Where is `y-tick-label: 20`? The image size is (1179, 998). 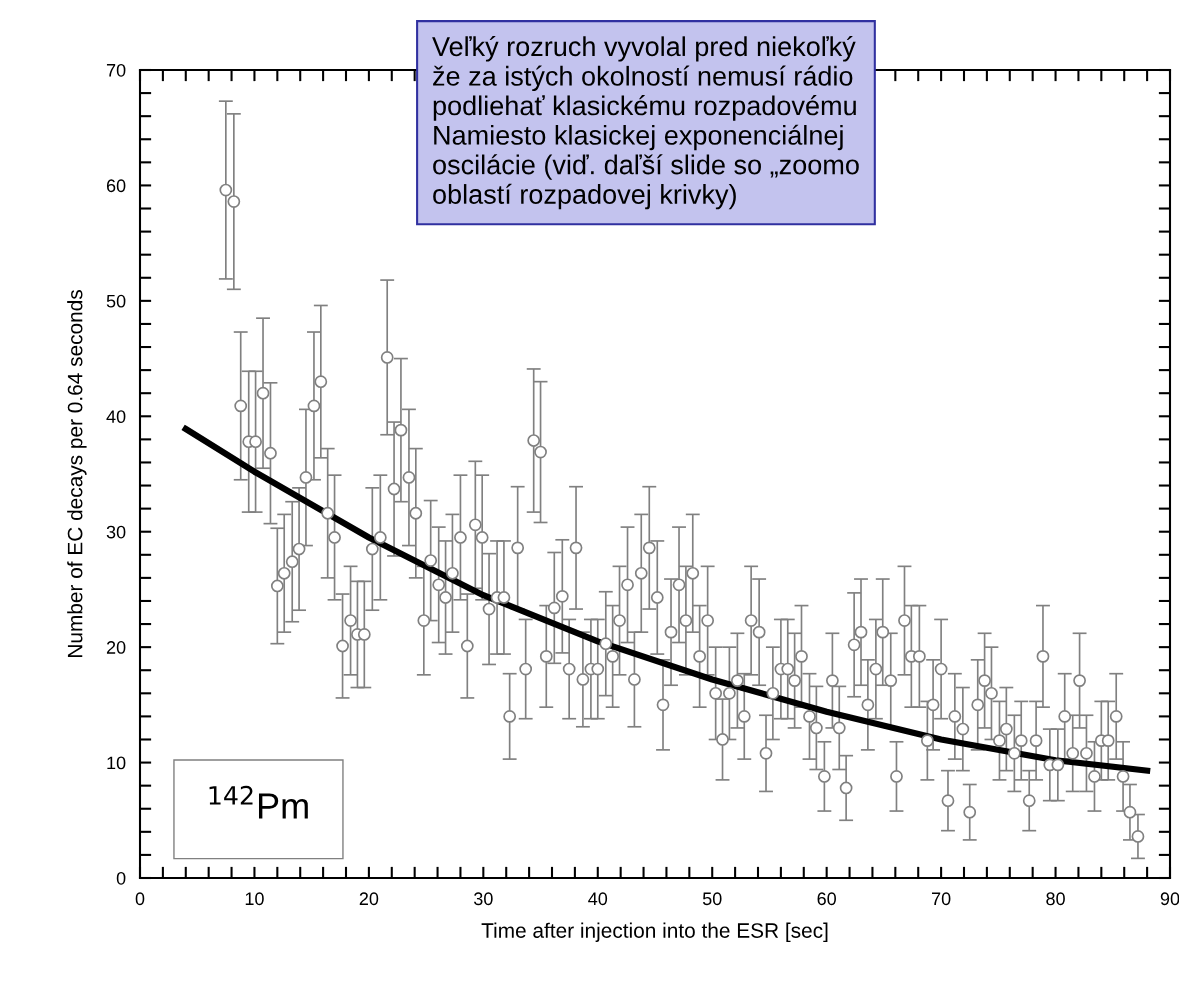 y-tick-label: 20 is located at coordinates (116, 647).